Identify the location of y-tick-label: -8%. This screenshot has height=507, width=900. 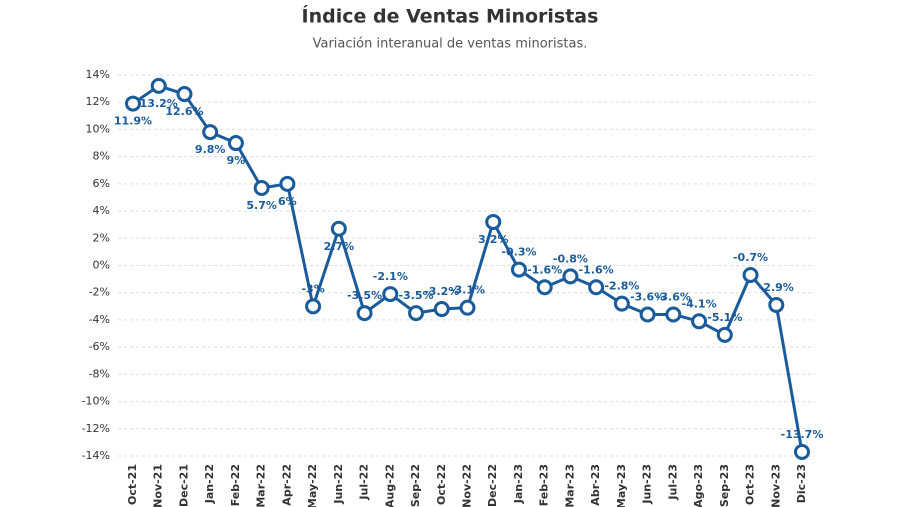
(99, 373).